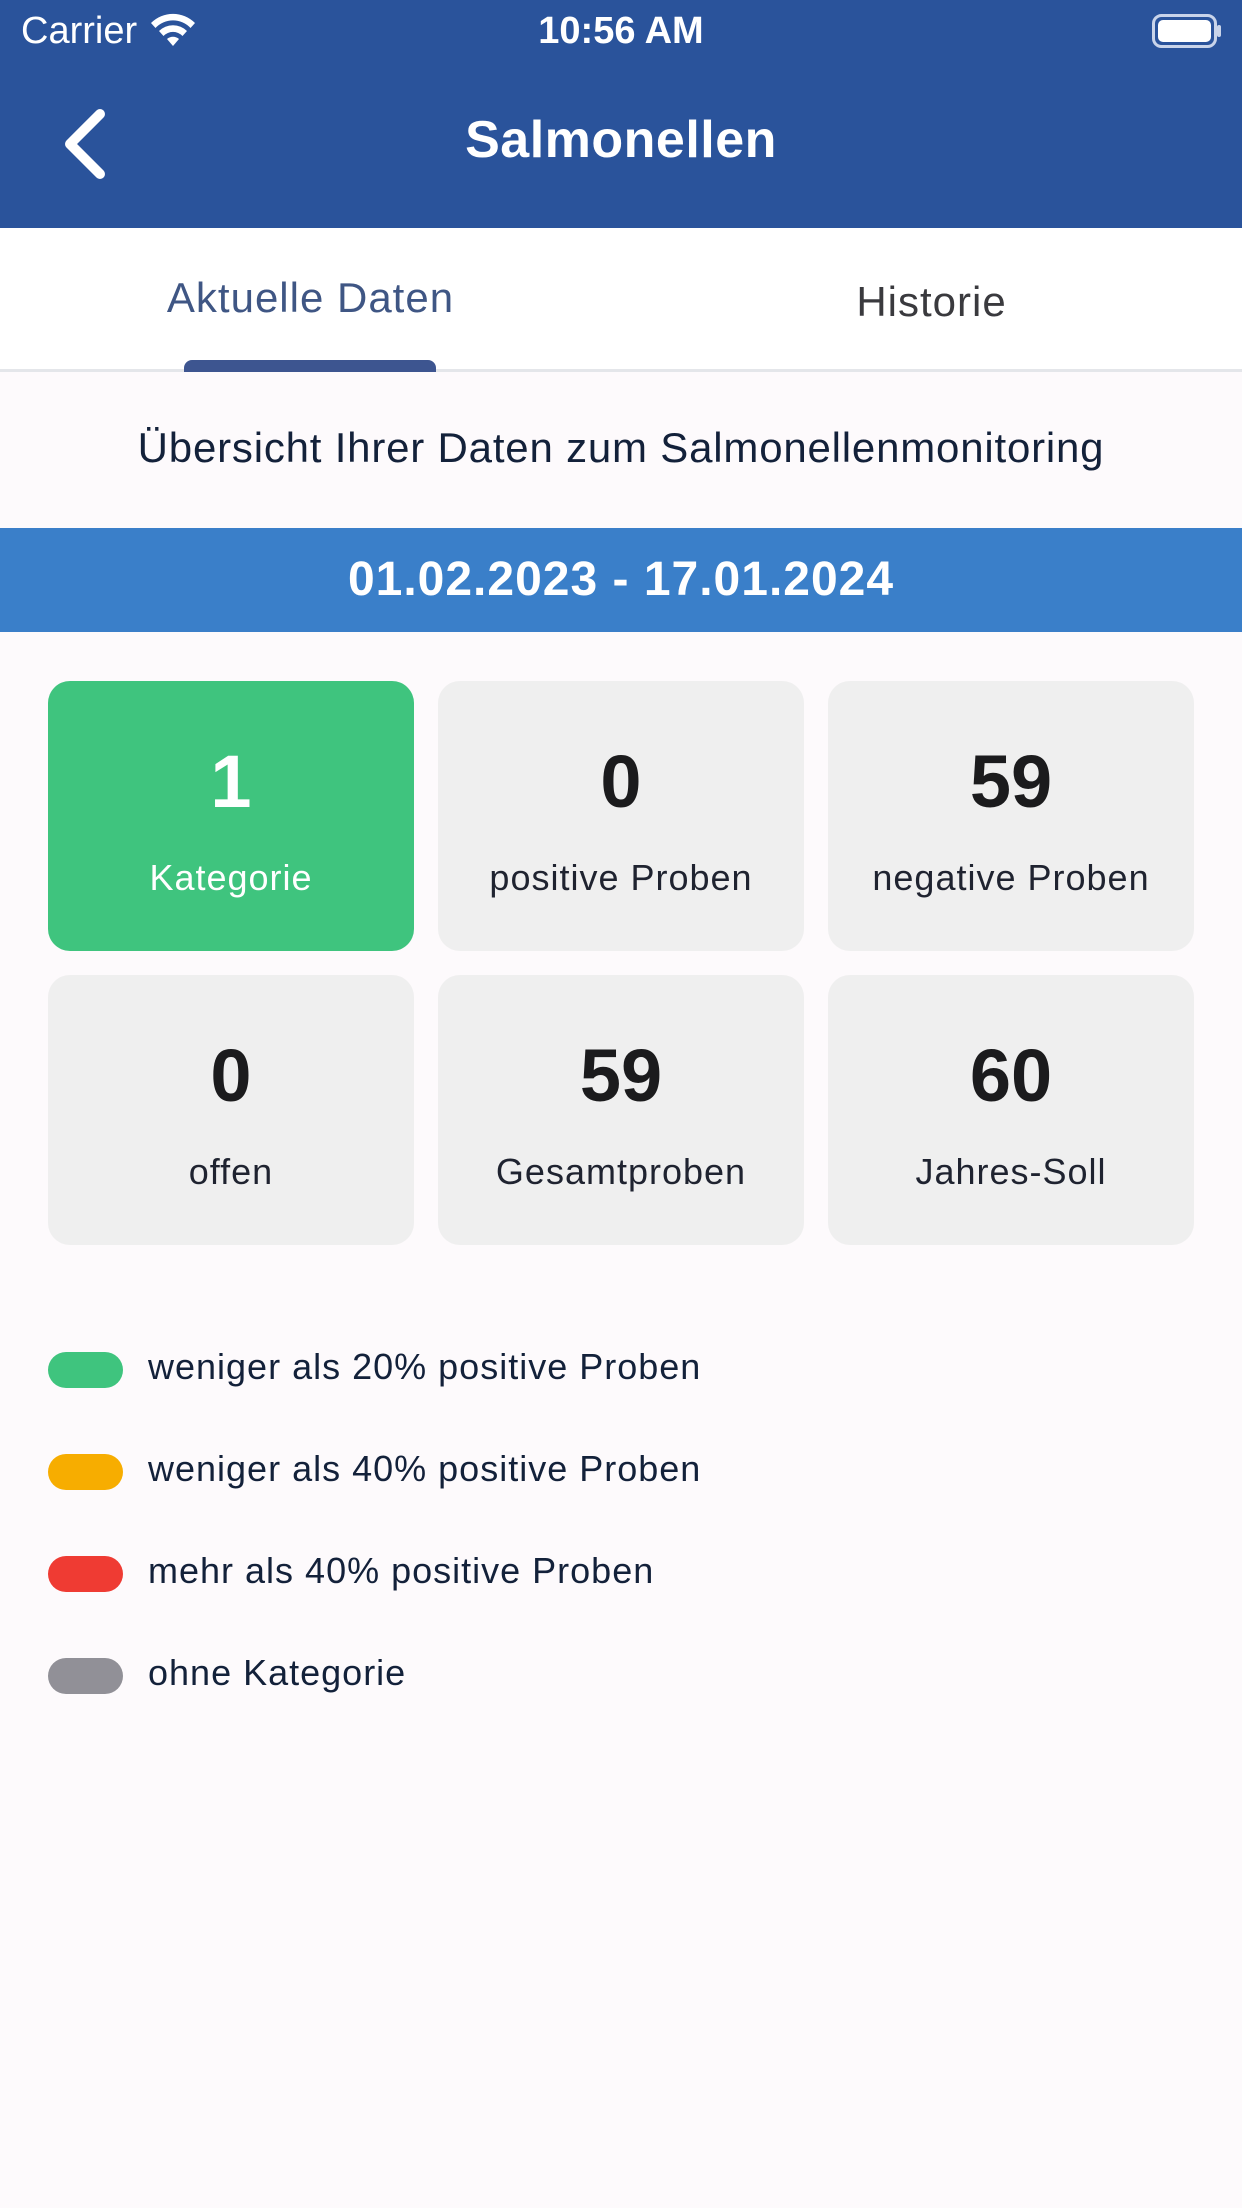 This screenshot has height=2208, width=1242. Describe the element at coordinates (621, 877) in the screenshot. I see `tile-label: positive Proben` at that location.